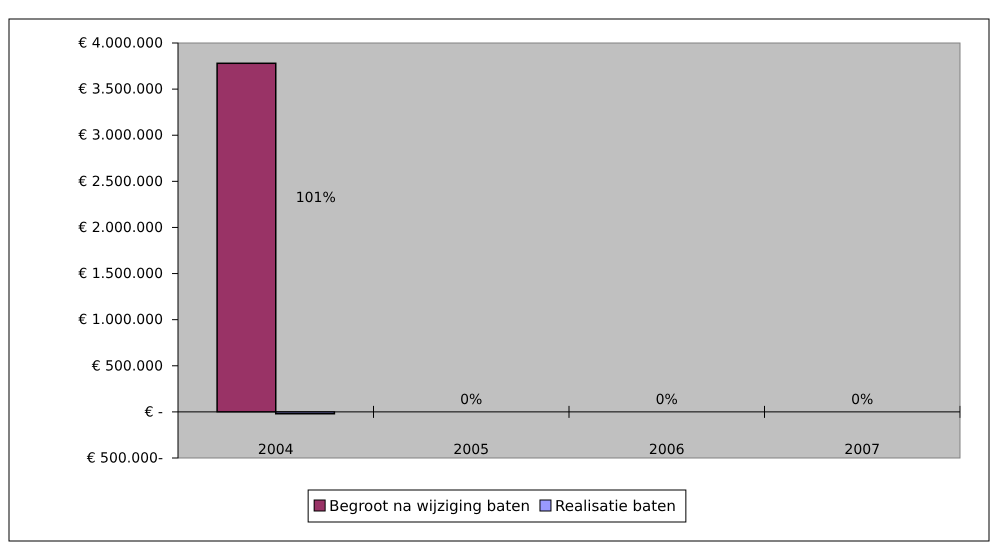  What do you see at coordinates (124, 458) in the screenshot?
I see `y-tick-label: € 500.000-` at bounding box center [124, 458].